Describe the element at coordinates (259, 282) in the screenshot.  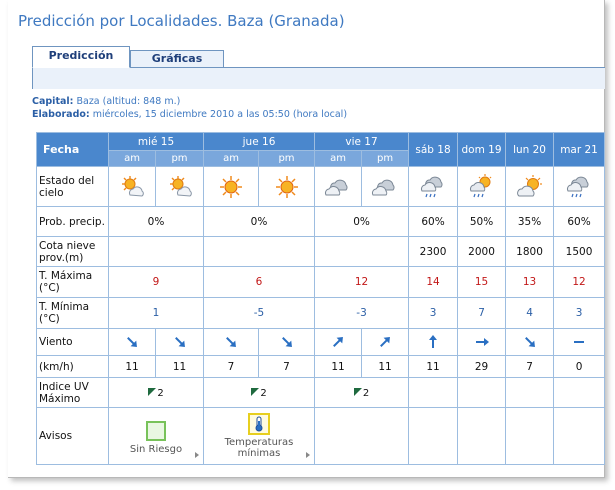
I see `tmax-cell: 6` at that location.